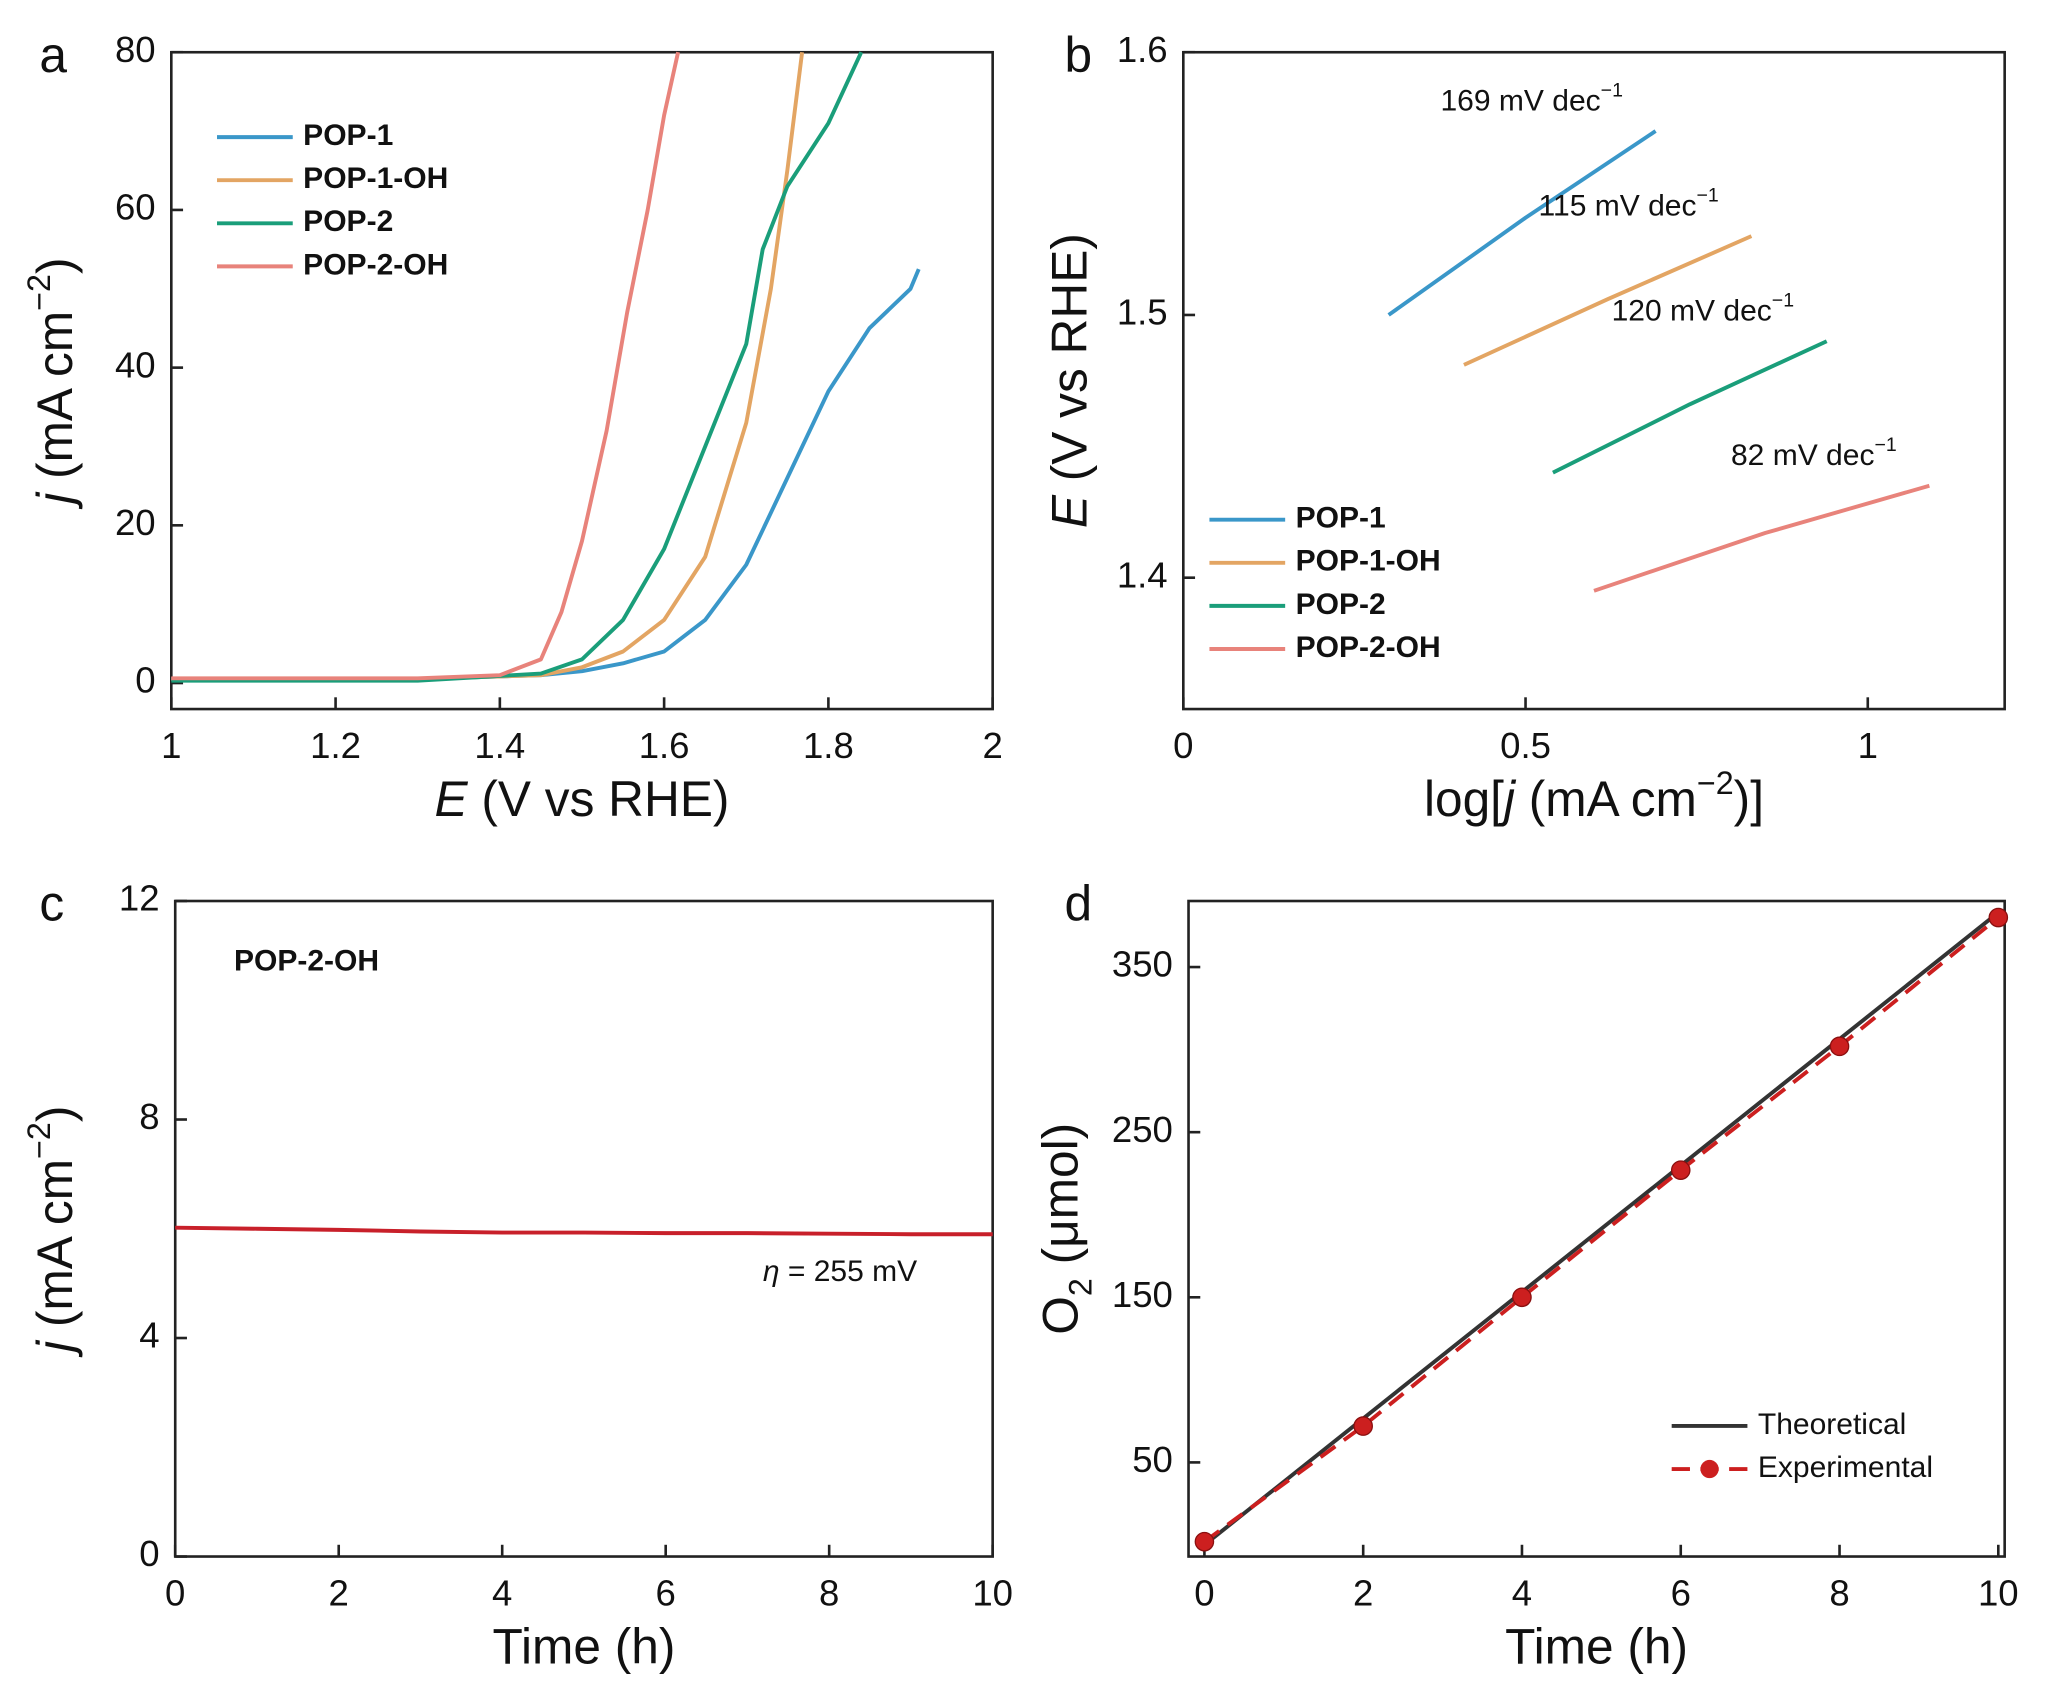 Image resolution: width=2048 pixels, height=1708 pixels. Describe the element at coordinates (1692, 310) in the screenshot. I see `slope-label-part: 120 mV dec` at that location.